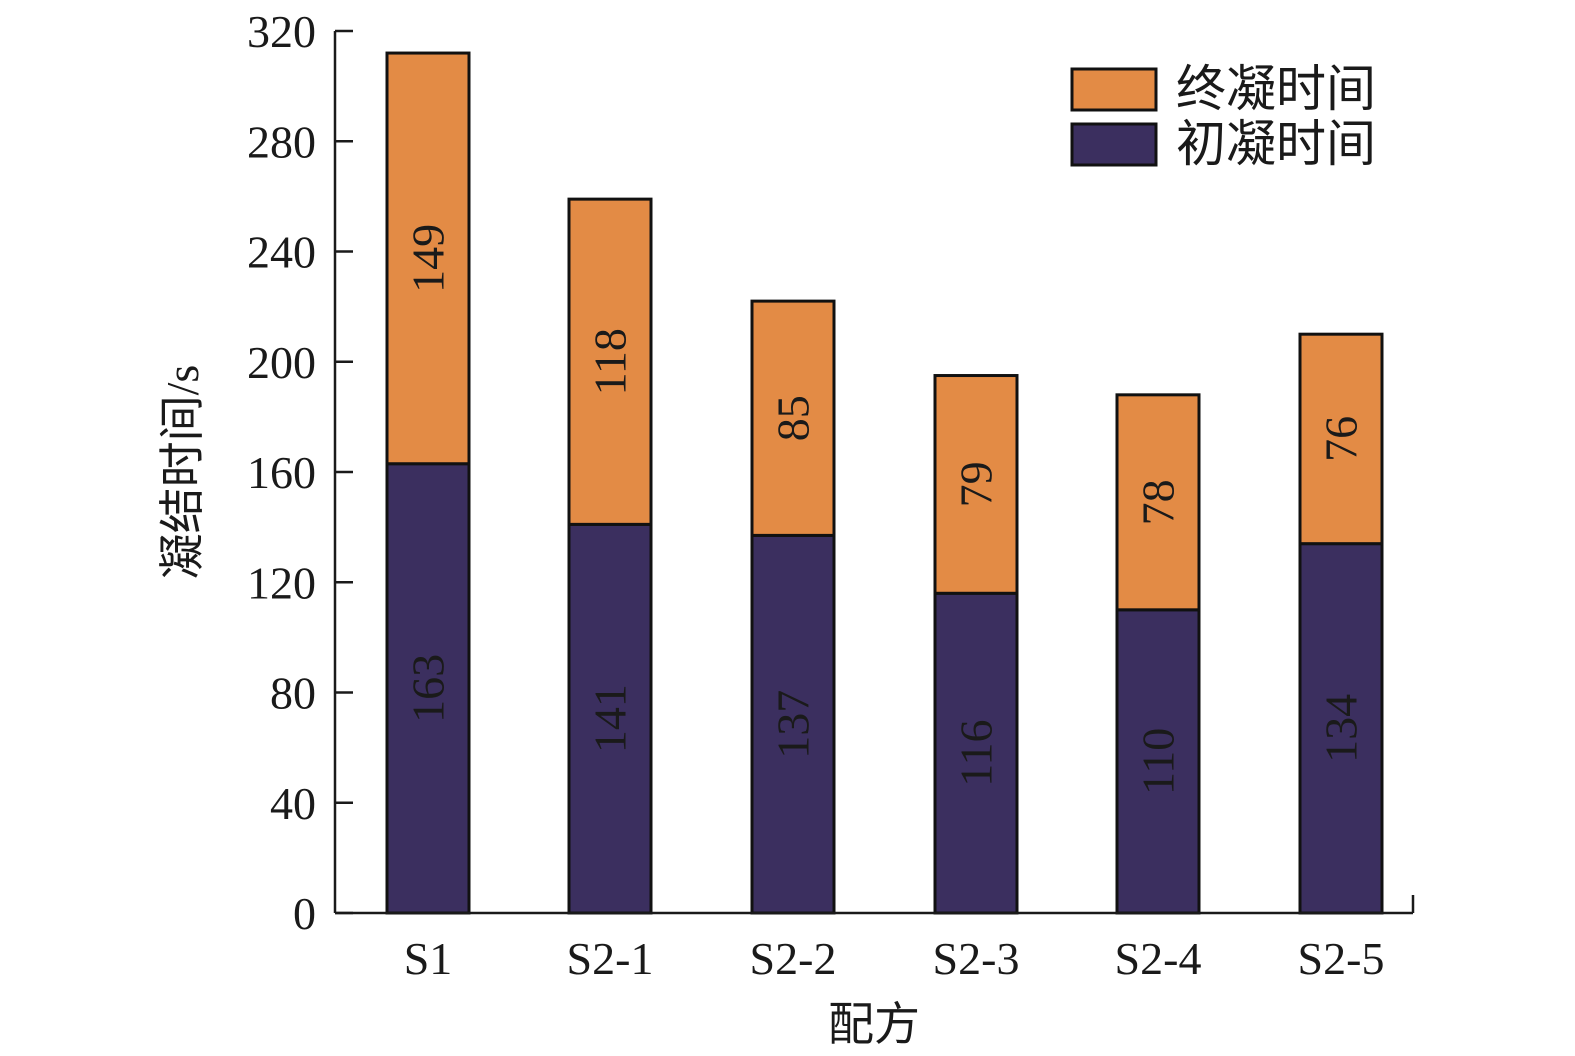 Image resolution: width=1575 pixels, height=1056 pixels. What do you see at coordinates (281, 362) in the screenshot?
I see `y-tick-label: 200` at bounding box center [281, 362].